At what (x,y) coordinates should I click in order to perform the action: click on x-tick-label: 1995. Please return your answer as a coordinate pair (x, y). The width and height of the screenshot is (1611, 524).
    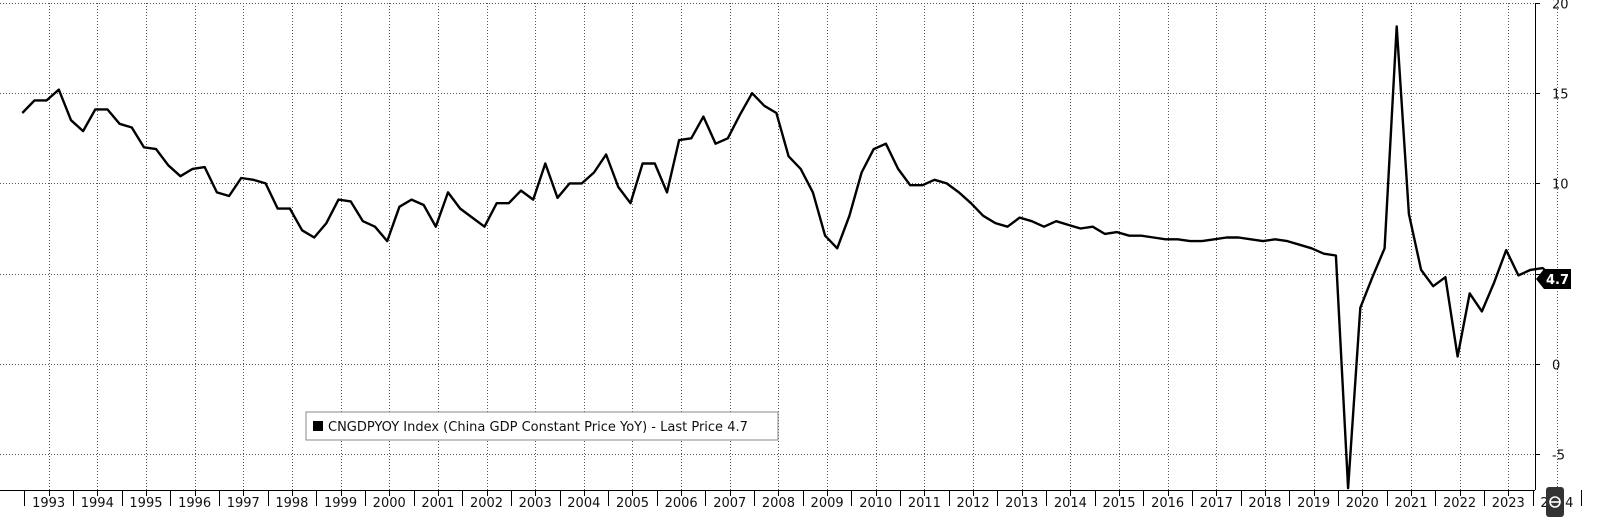
    Looking at the image, I should click on (145, 503).